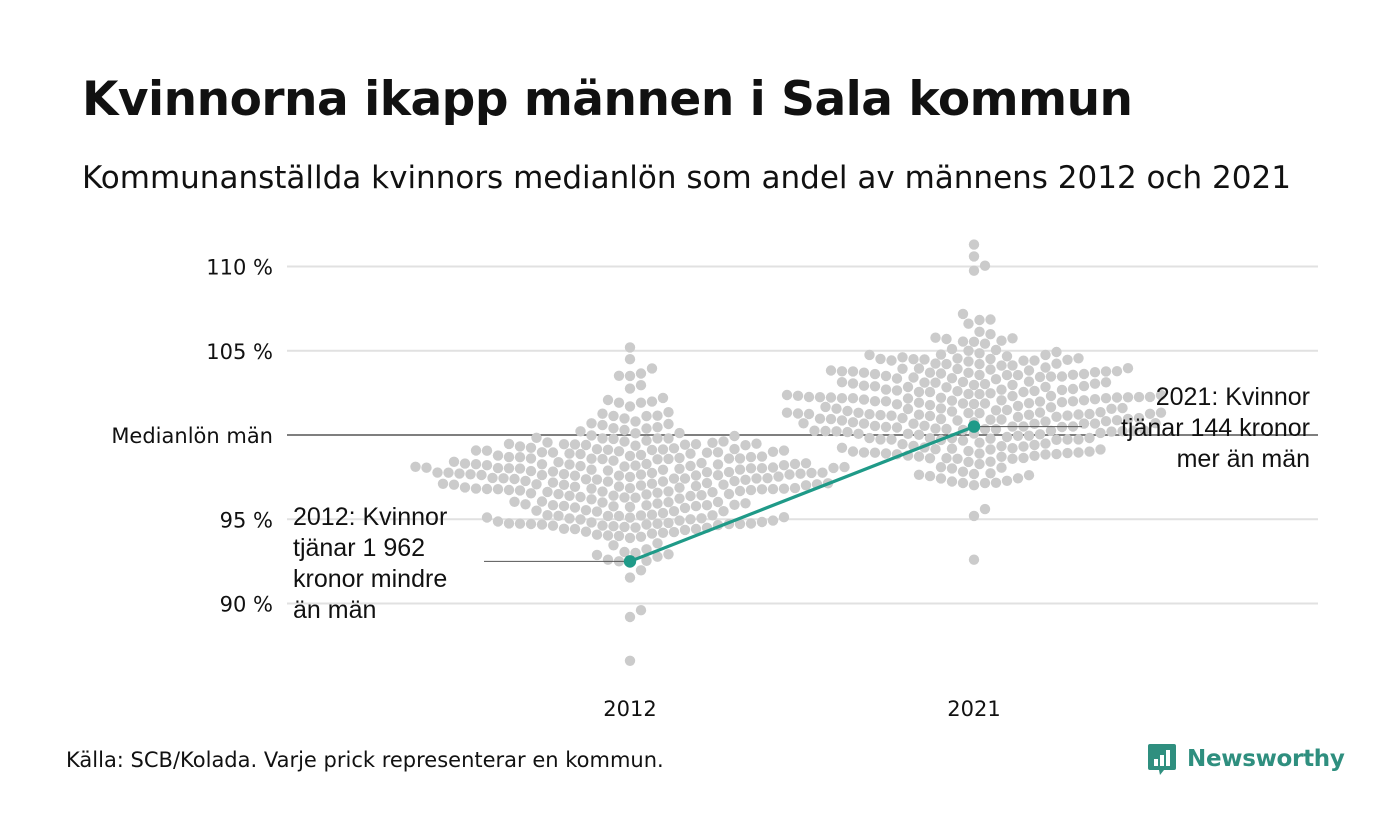 This screenshot has height=840, width=1400. What do you see at coordinates (1233, 397) in the screenshot?
I see `annotation-2021-line: 2021: Kvinnor` at bounding box center [1233, 397].